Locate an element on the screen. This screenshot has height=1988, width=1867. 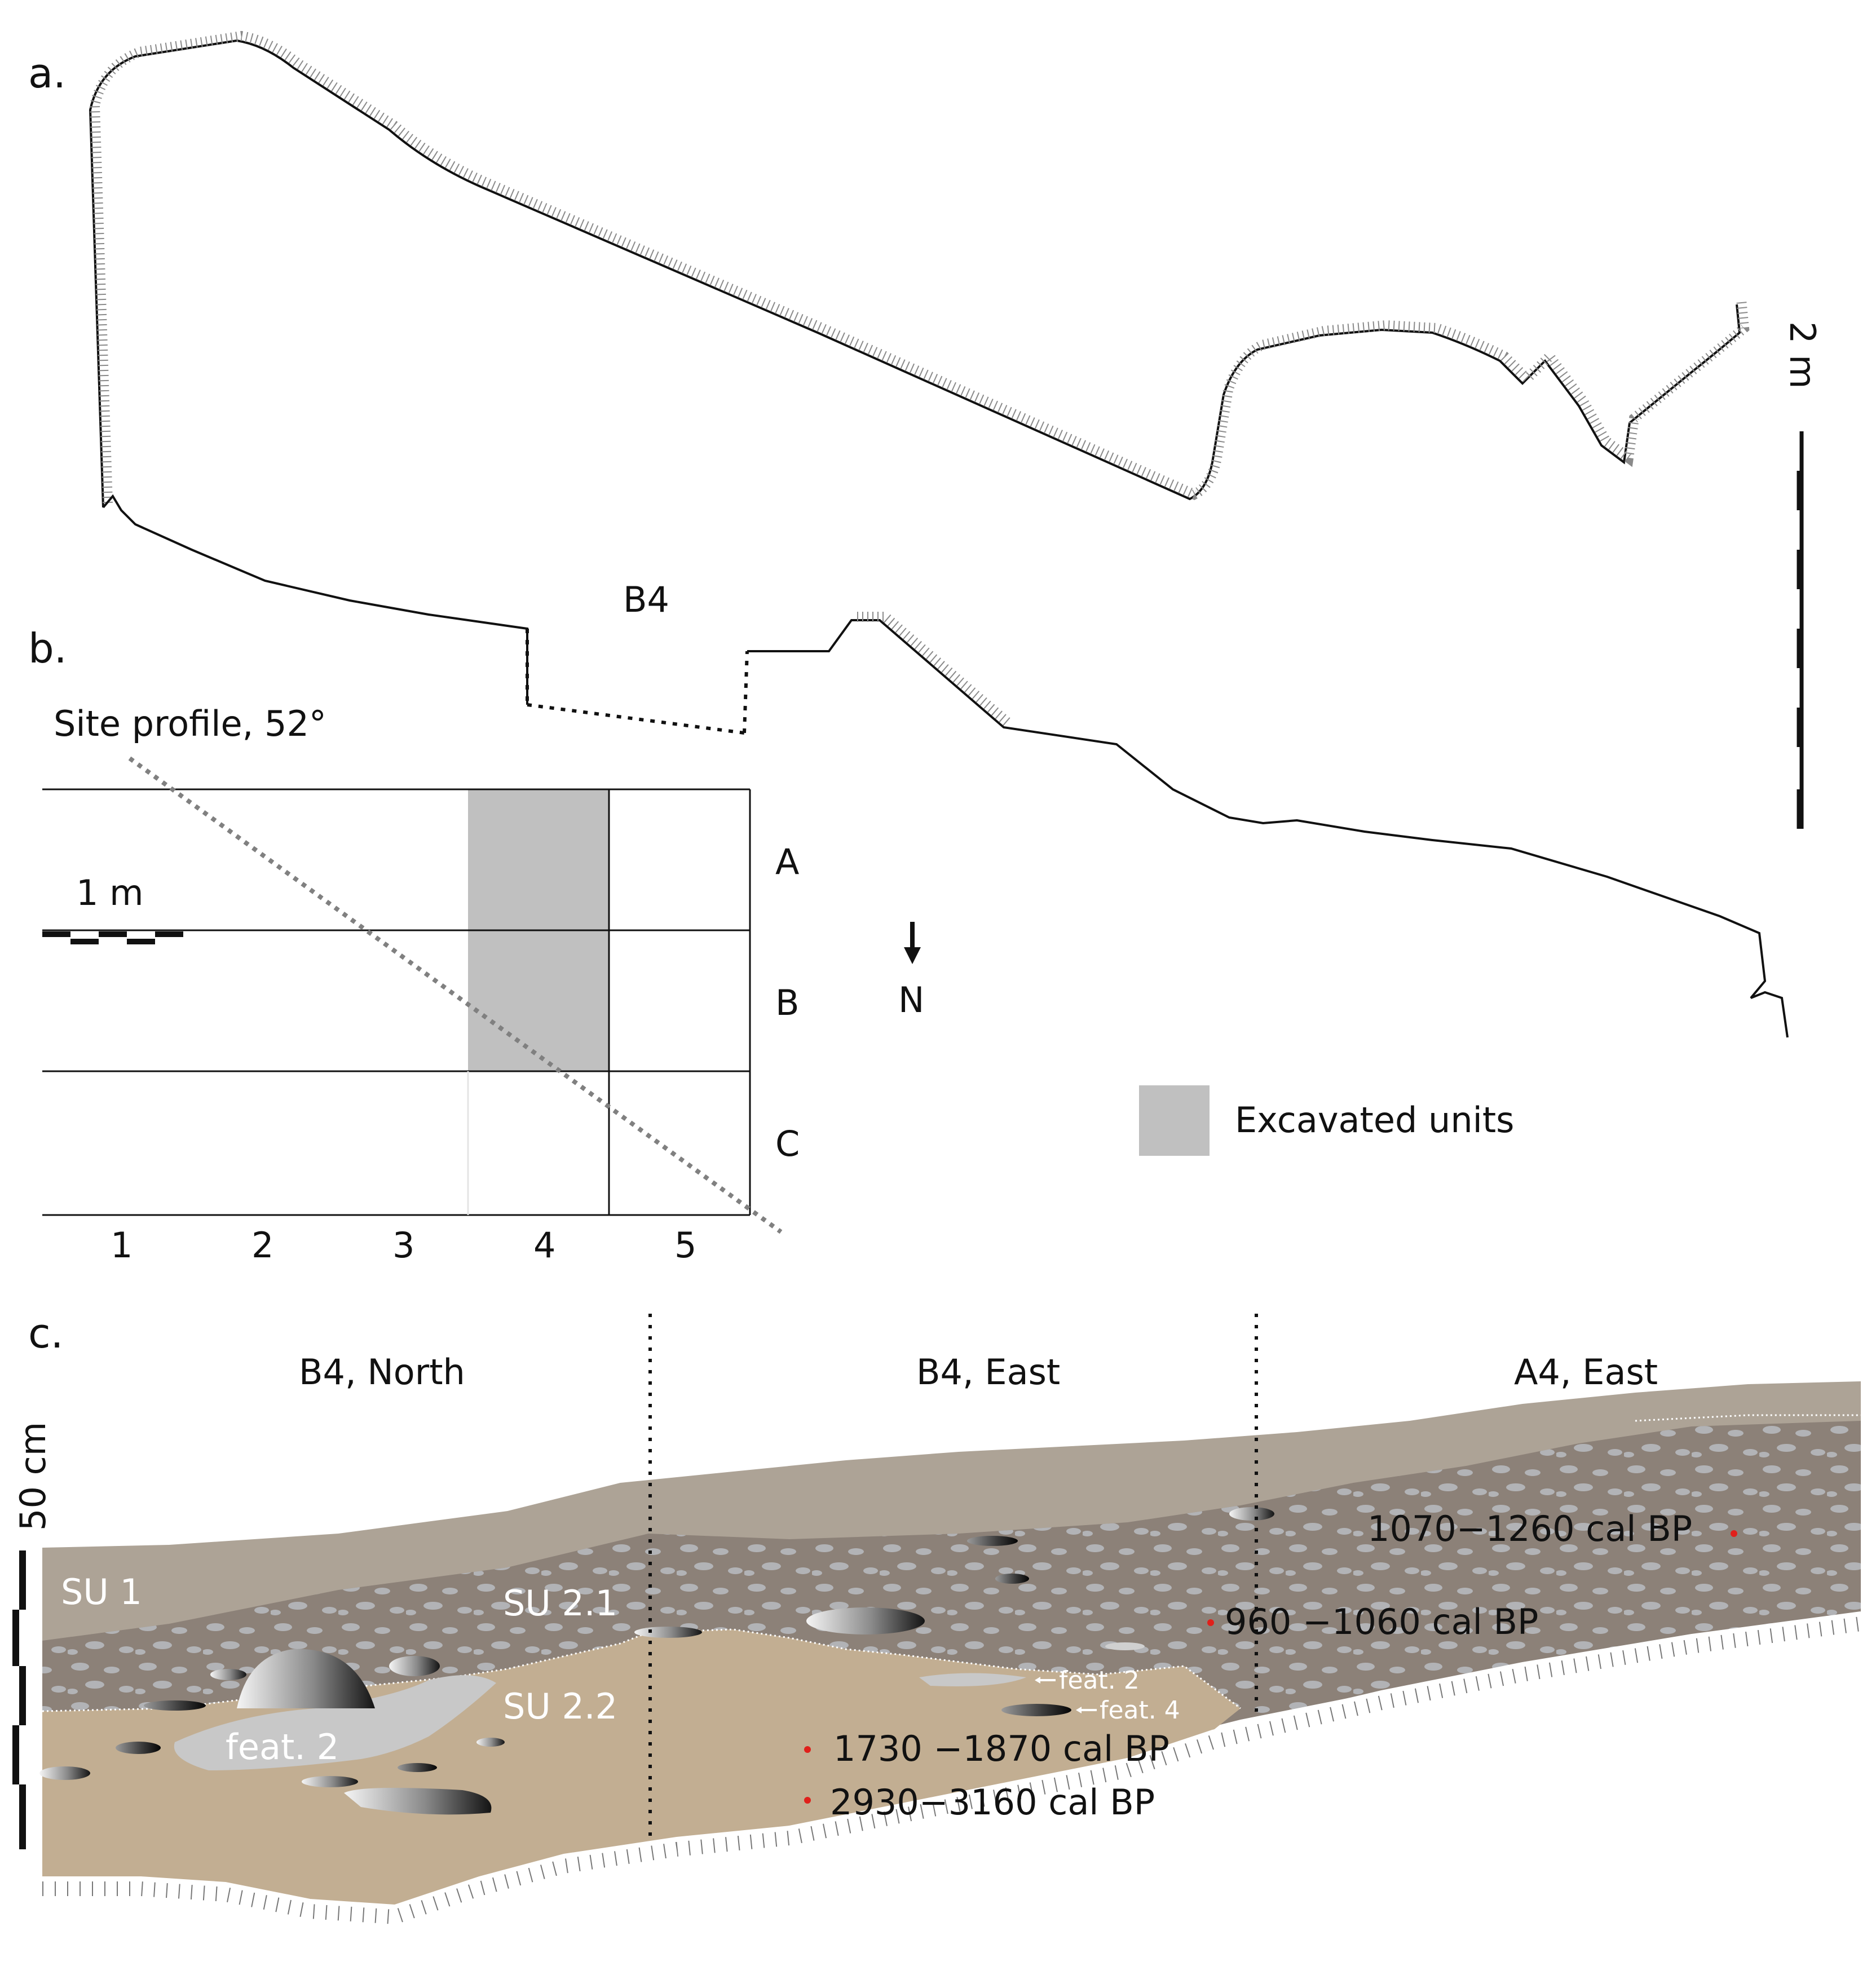
north-label: N is located at coordinates (911, 999).